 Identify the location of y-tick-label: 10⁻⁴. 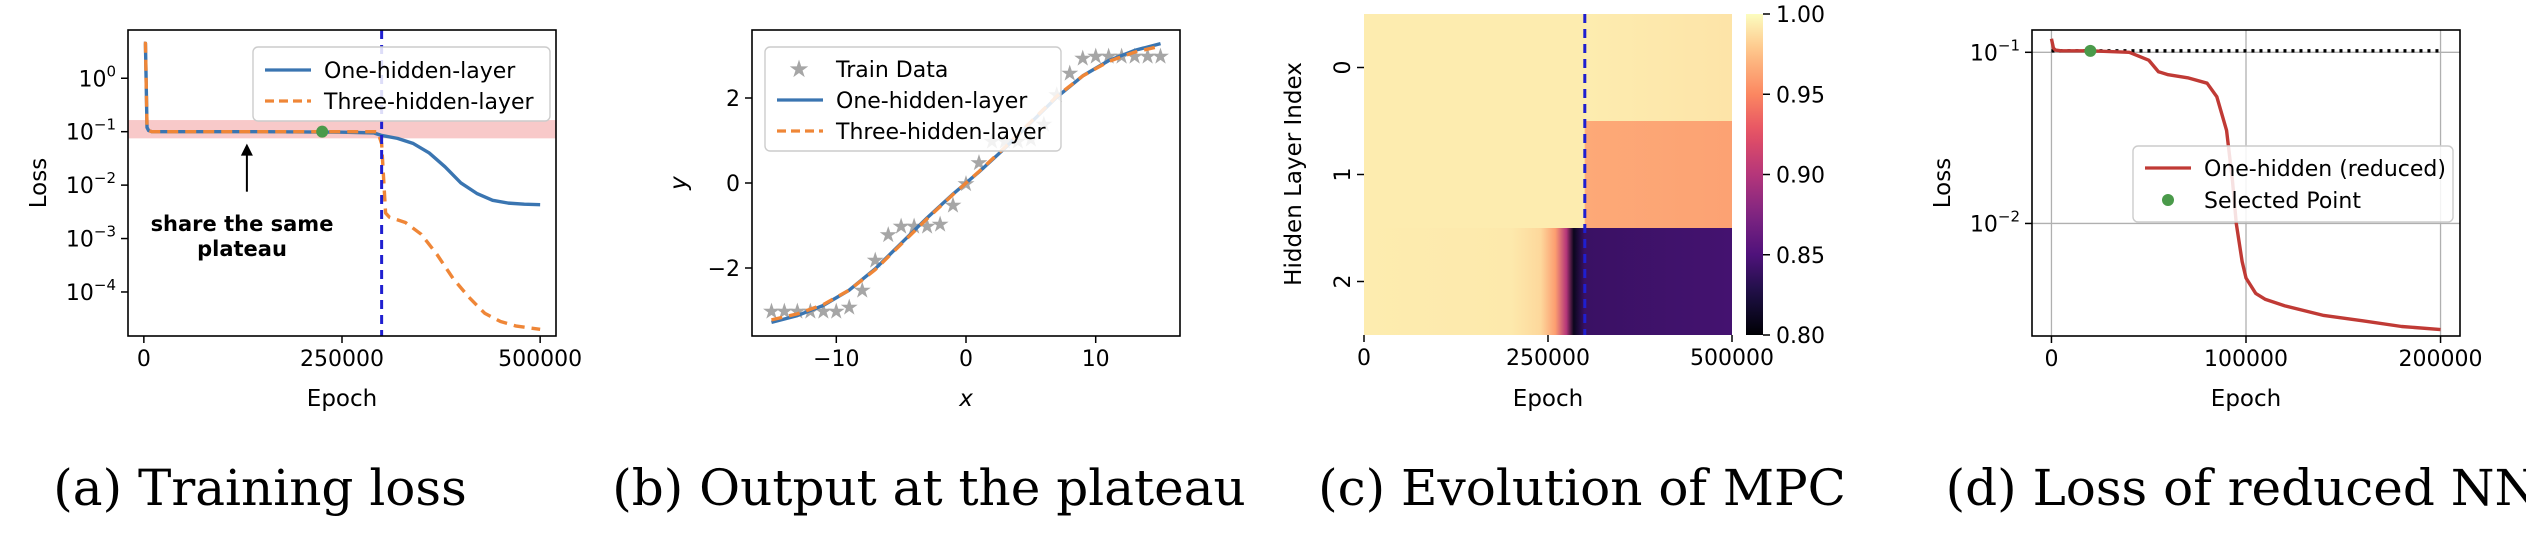
(91, 291).